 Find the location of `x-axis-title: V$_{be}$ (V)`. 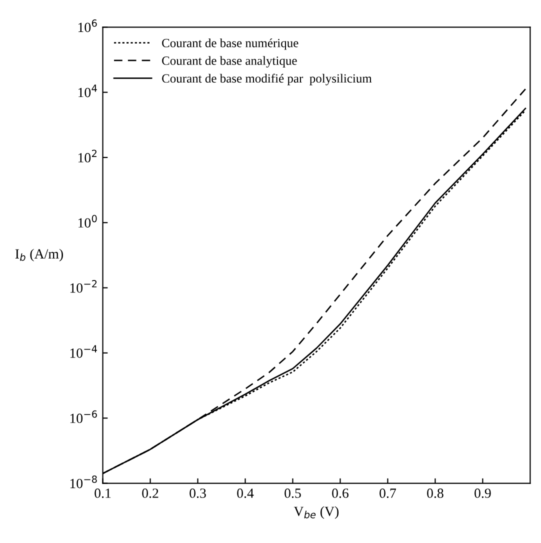

x-axis-title: V$_{be}$ (V) is located at coordinates (316, 512).